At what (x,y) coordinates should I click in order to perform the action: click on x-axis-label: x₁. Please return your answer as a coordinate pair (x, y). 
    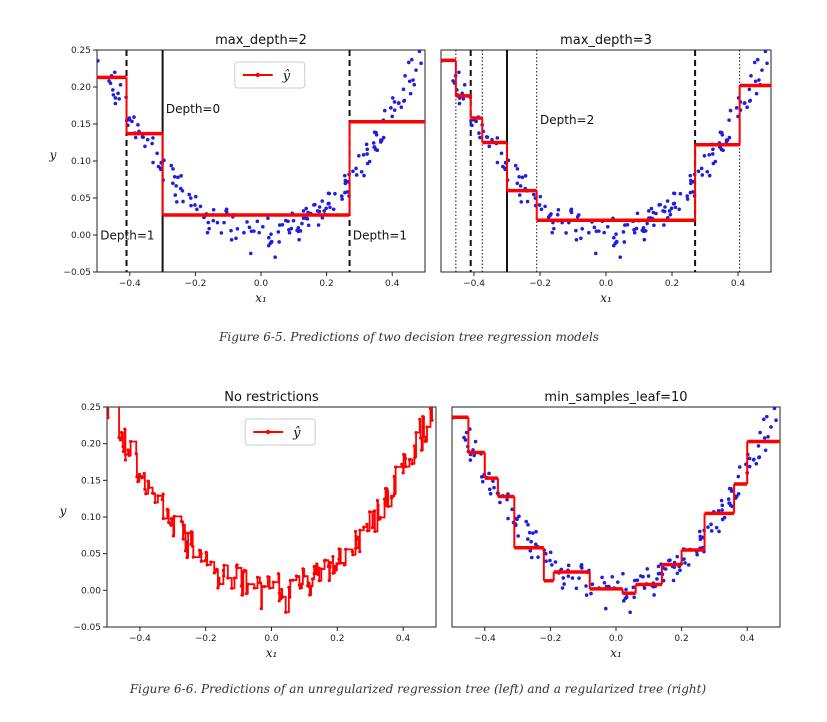
    Looking at the image, I should click on (616, 653).